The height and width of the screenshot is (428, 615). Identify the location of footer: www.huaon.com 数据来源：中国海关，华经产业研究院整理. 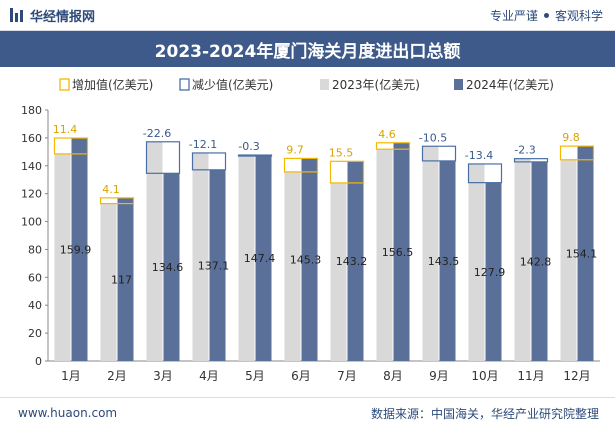
(307, 412).